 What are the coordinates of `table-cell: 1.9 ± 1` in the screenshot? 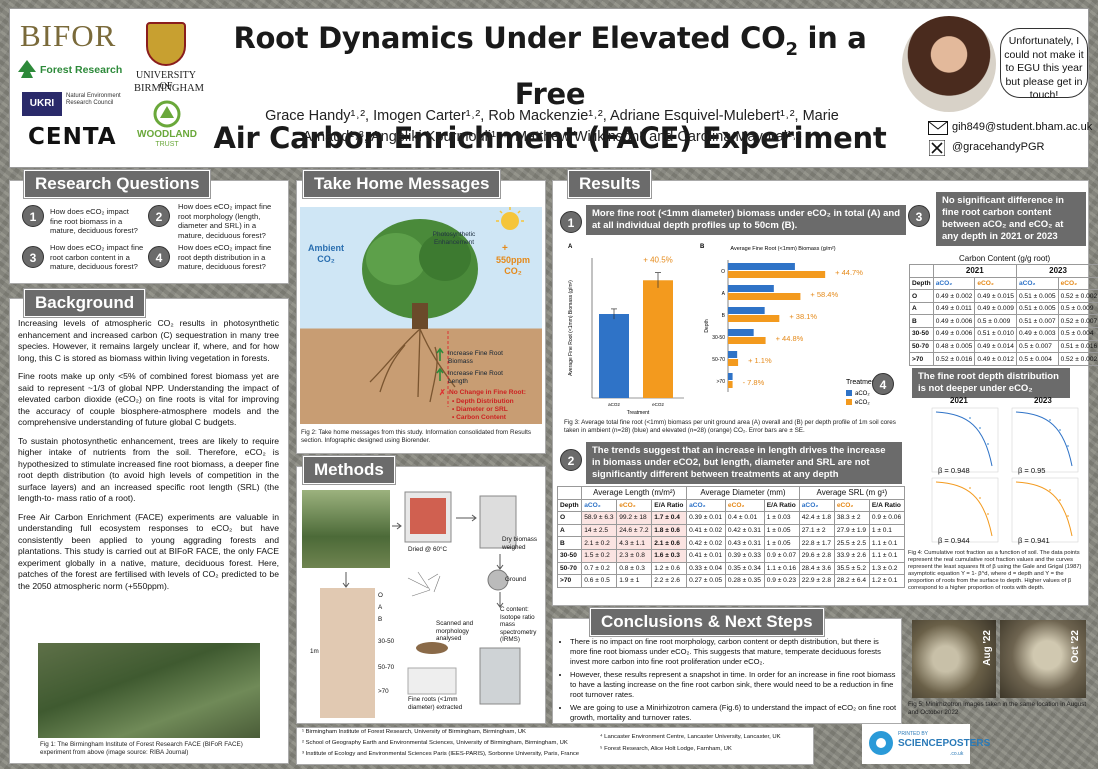 It's located at (634, 581).